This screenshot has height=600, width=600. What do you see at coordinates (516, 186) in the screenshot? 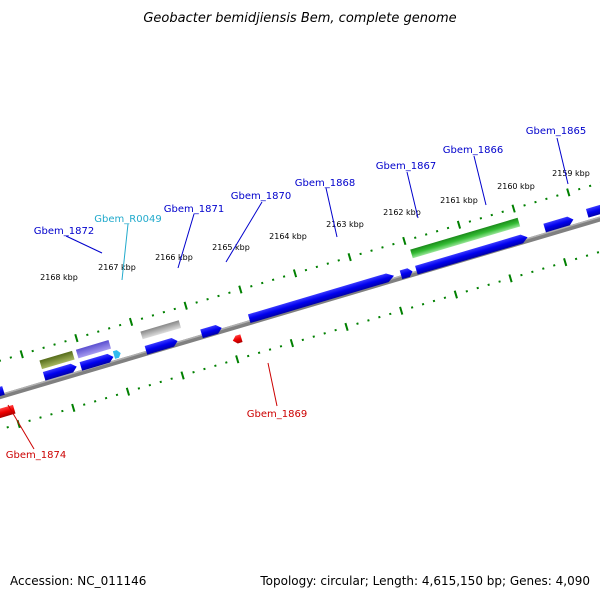
I see `tick-label: 2160 kbp` at bounding box center [516, 186].